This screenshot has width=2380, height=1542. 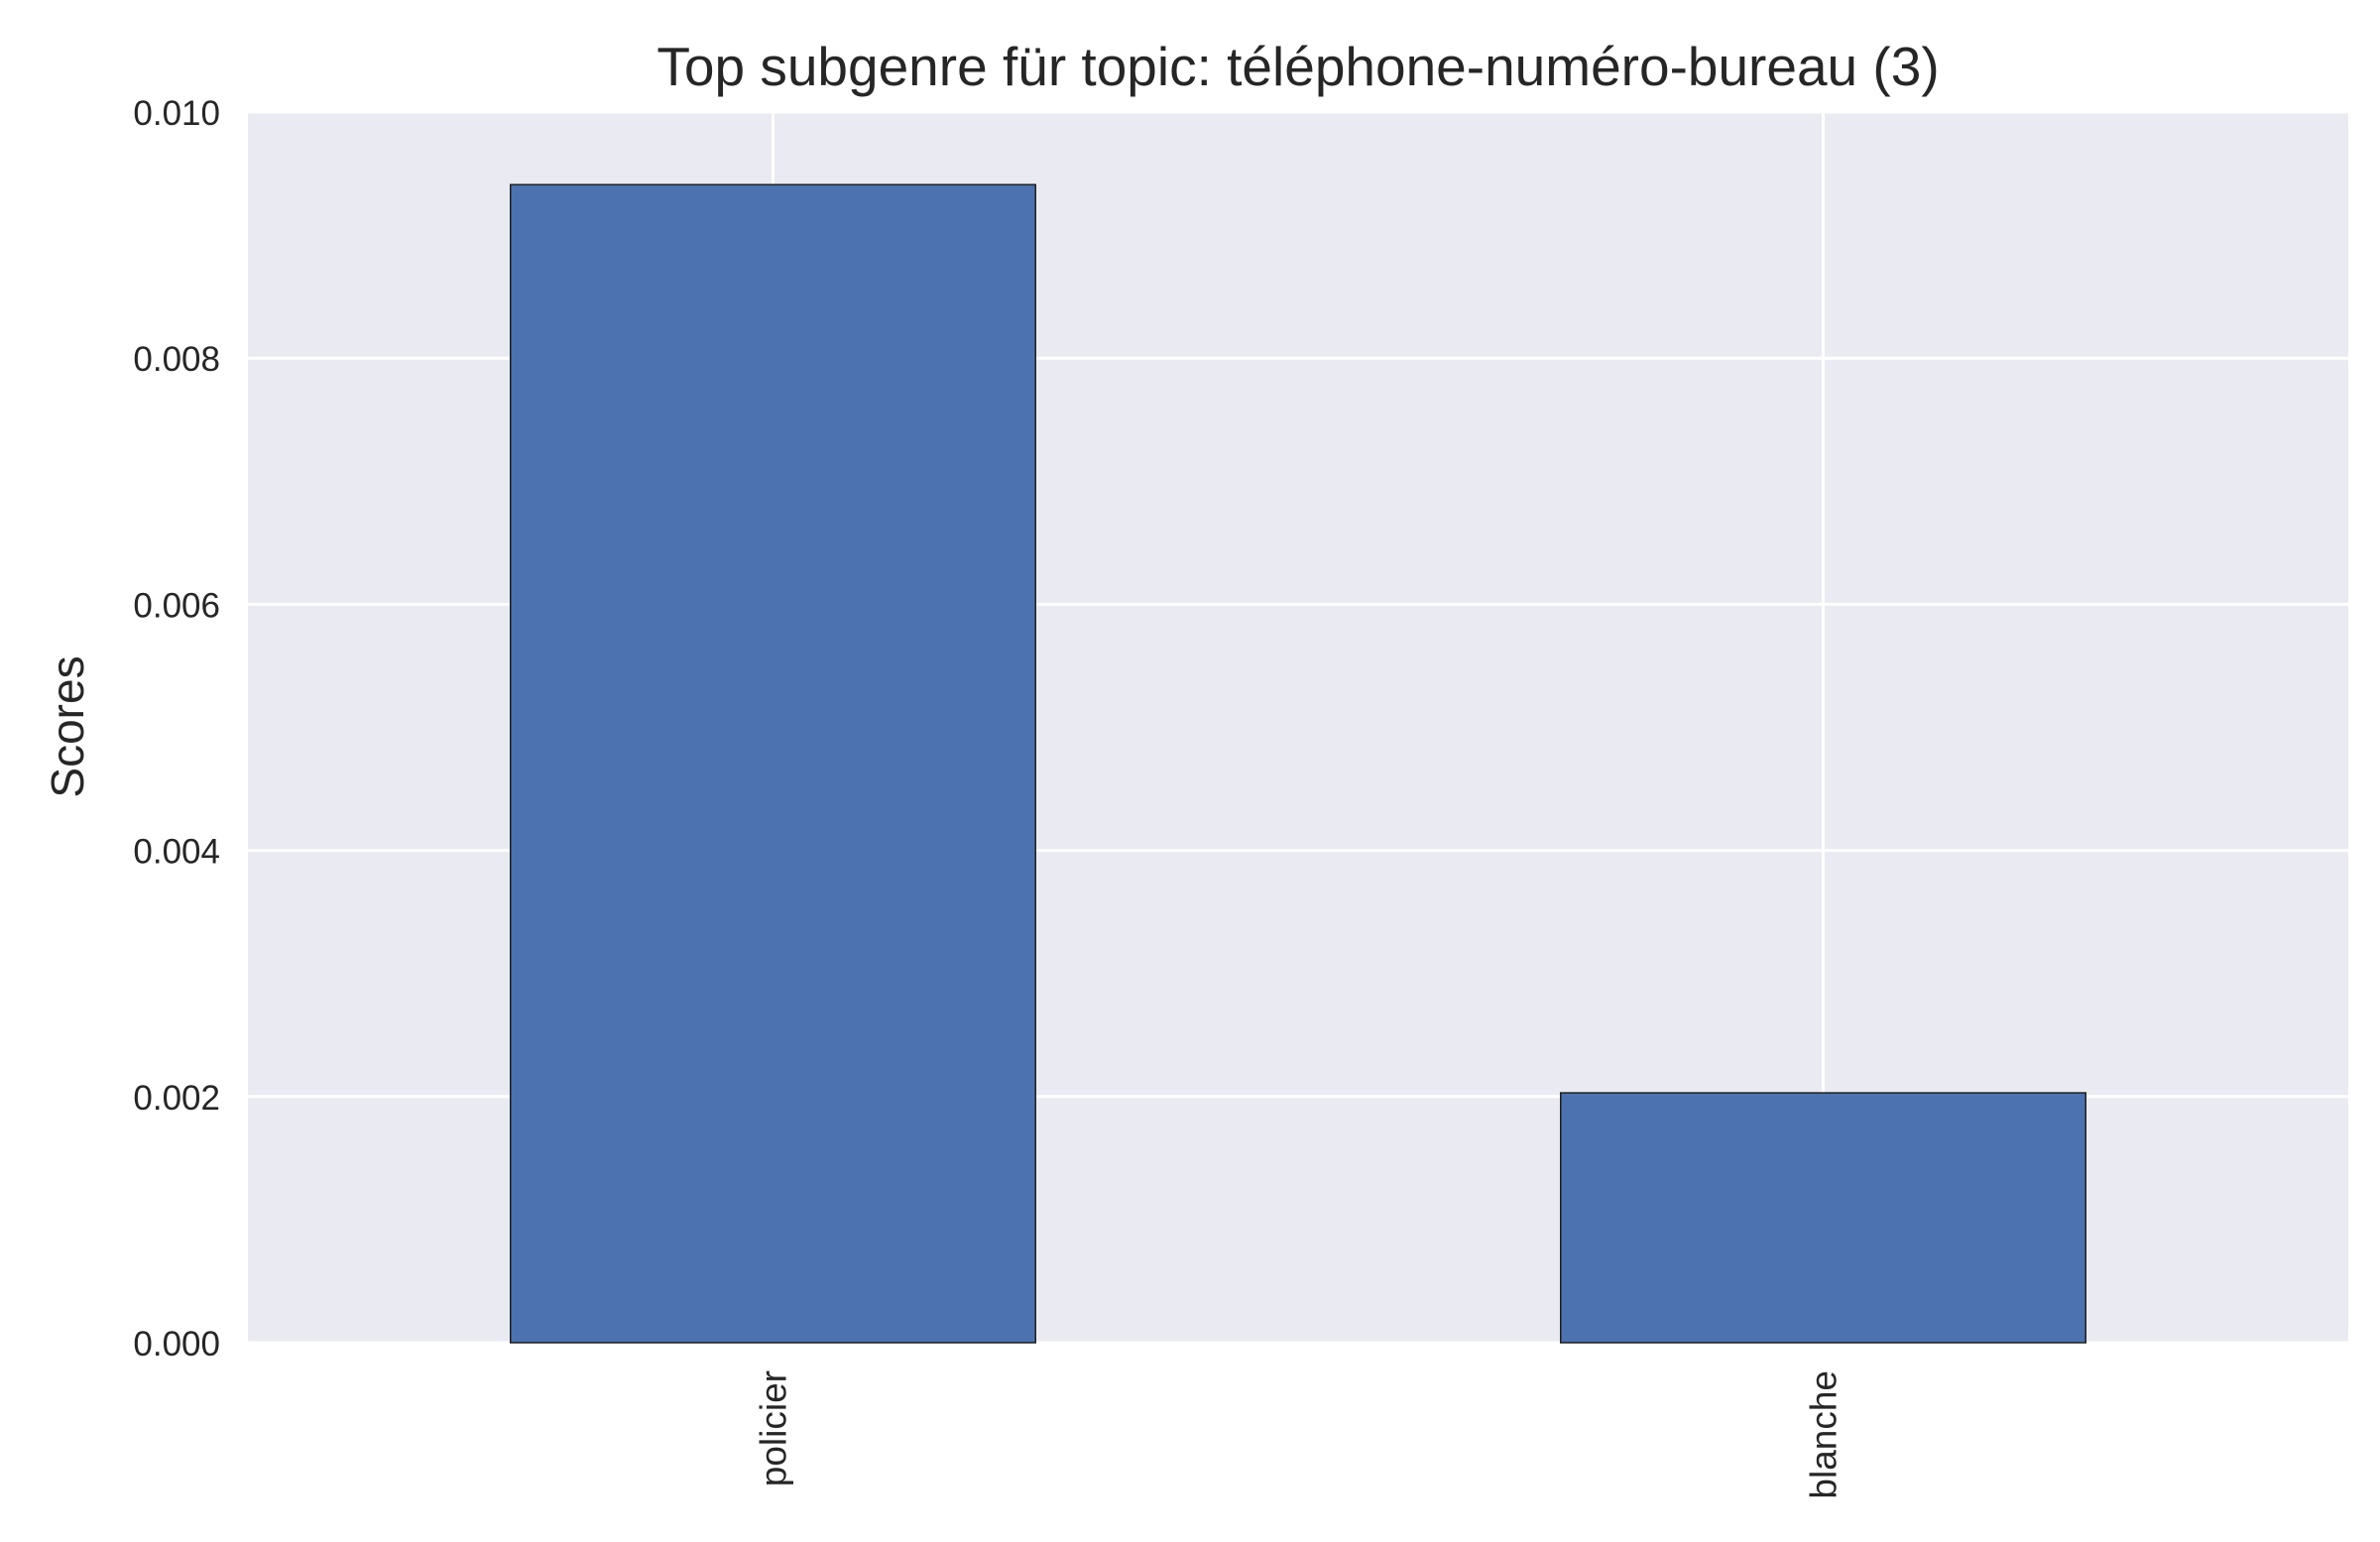 I want to click on y-tick-label: 0.006, so click(x=176, y=605).